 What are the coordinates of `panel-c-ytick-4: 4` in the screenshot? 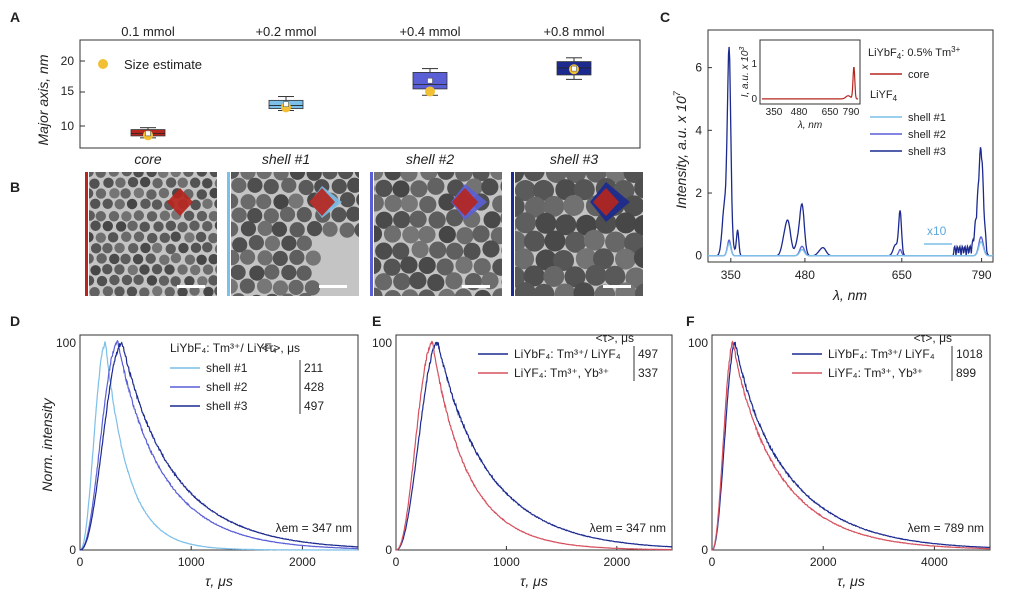 It's located at (698, 130).